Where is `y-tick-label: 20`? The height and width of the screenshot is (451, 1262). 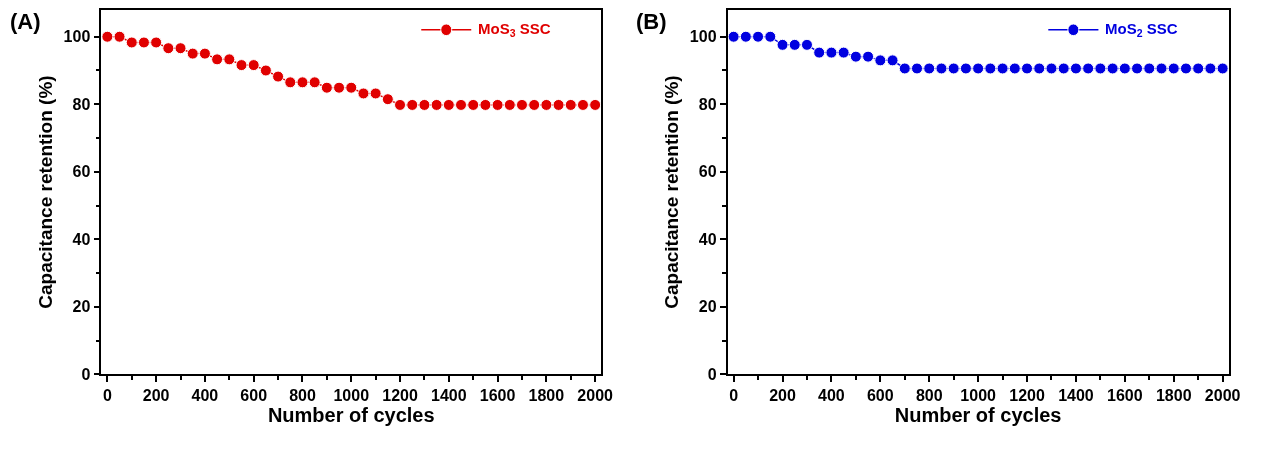
y-tick-label: 20 is located at coordinates (81, 307).